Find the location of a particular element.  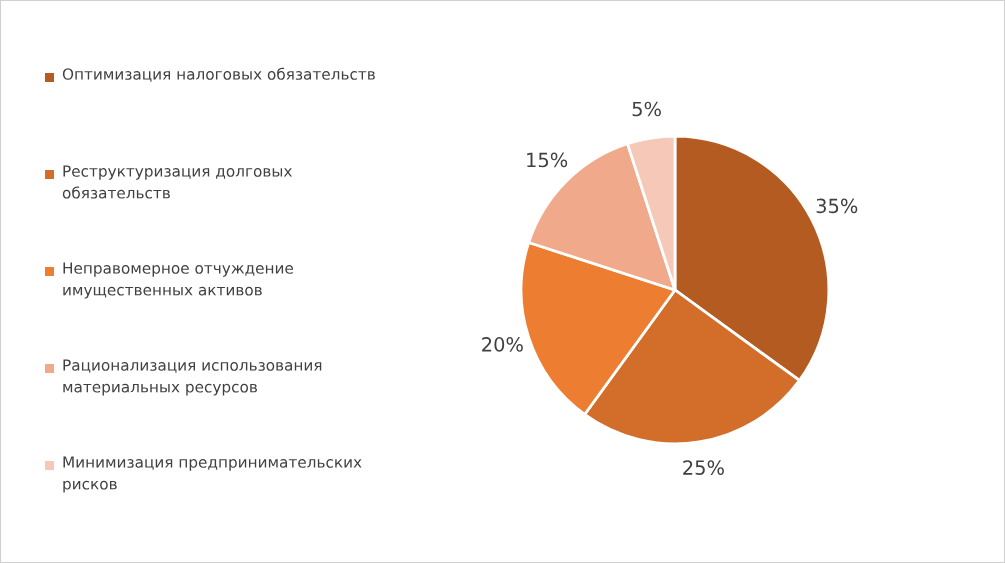

data-label: 5% is located at coordinates (646, 109).